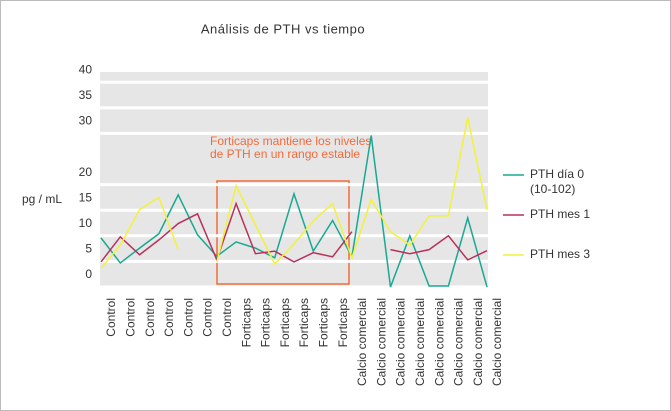  Describe the element at coordinates (86, 172) in the screenshot. I see `y-tick-label: 20` at that location.